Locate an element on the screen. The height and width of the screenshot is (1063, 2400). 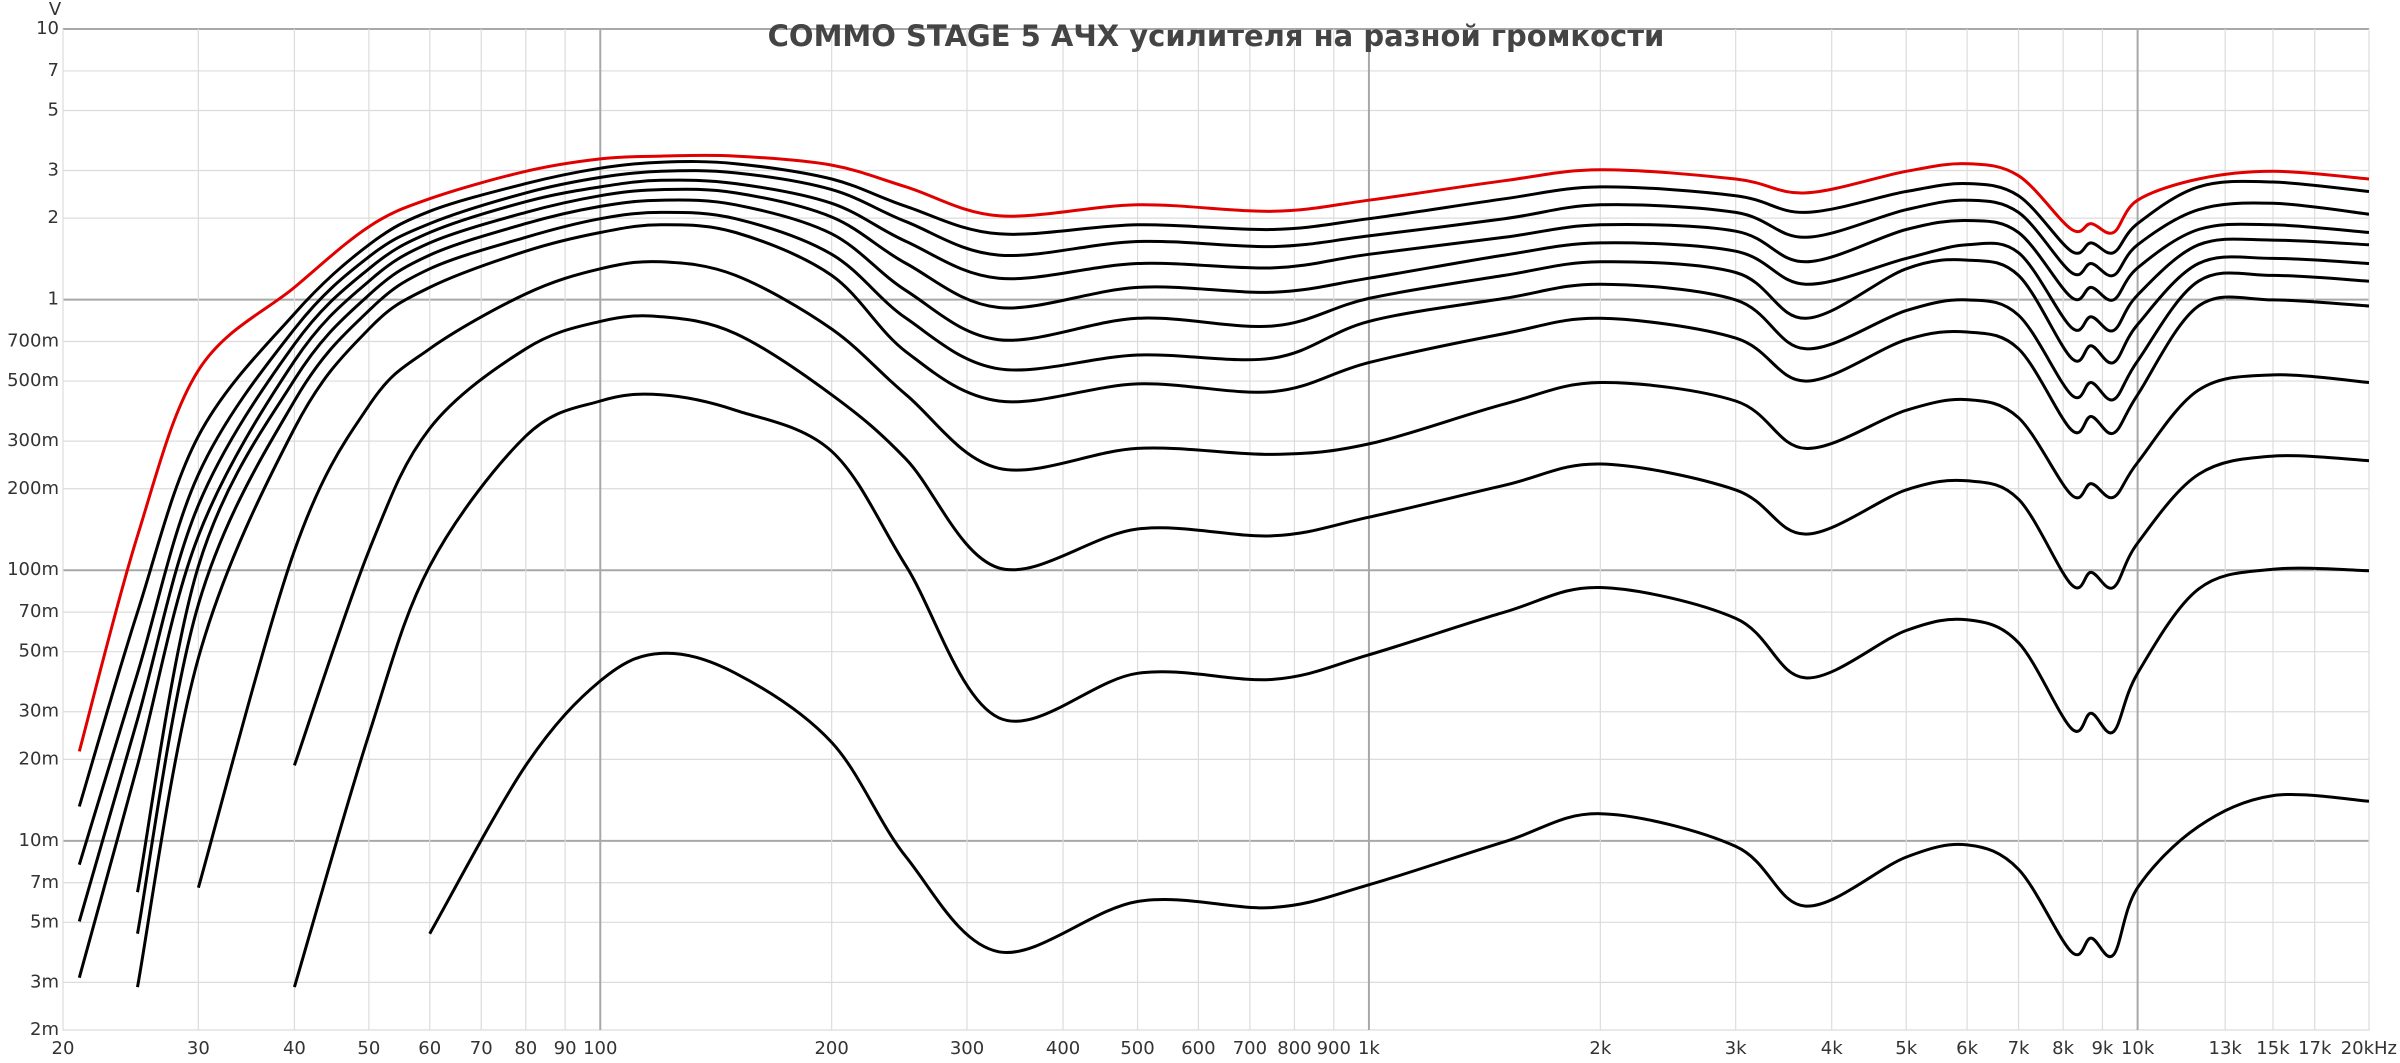
x-tick-label: 13k is located at coordinates (2226, 1048).